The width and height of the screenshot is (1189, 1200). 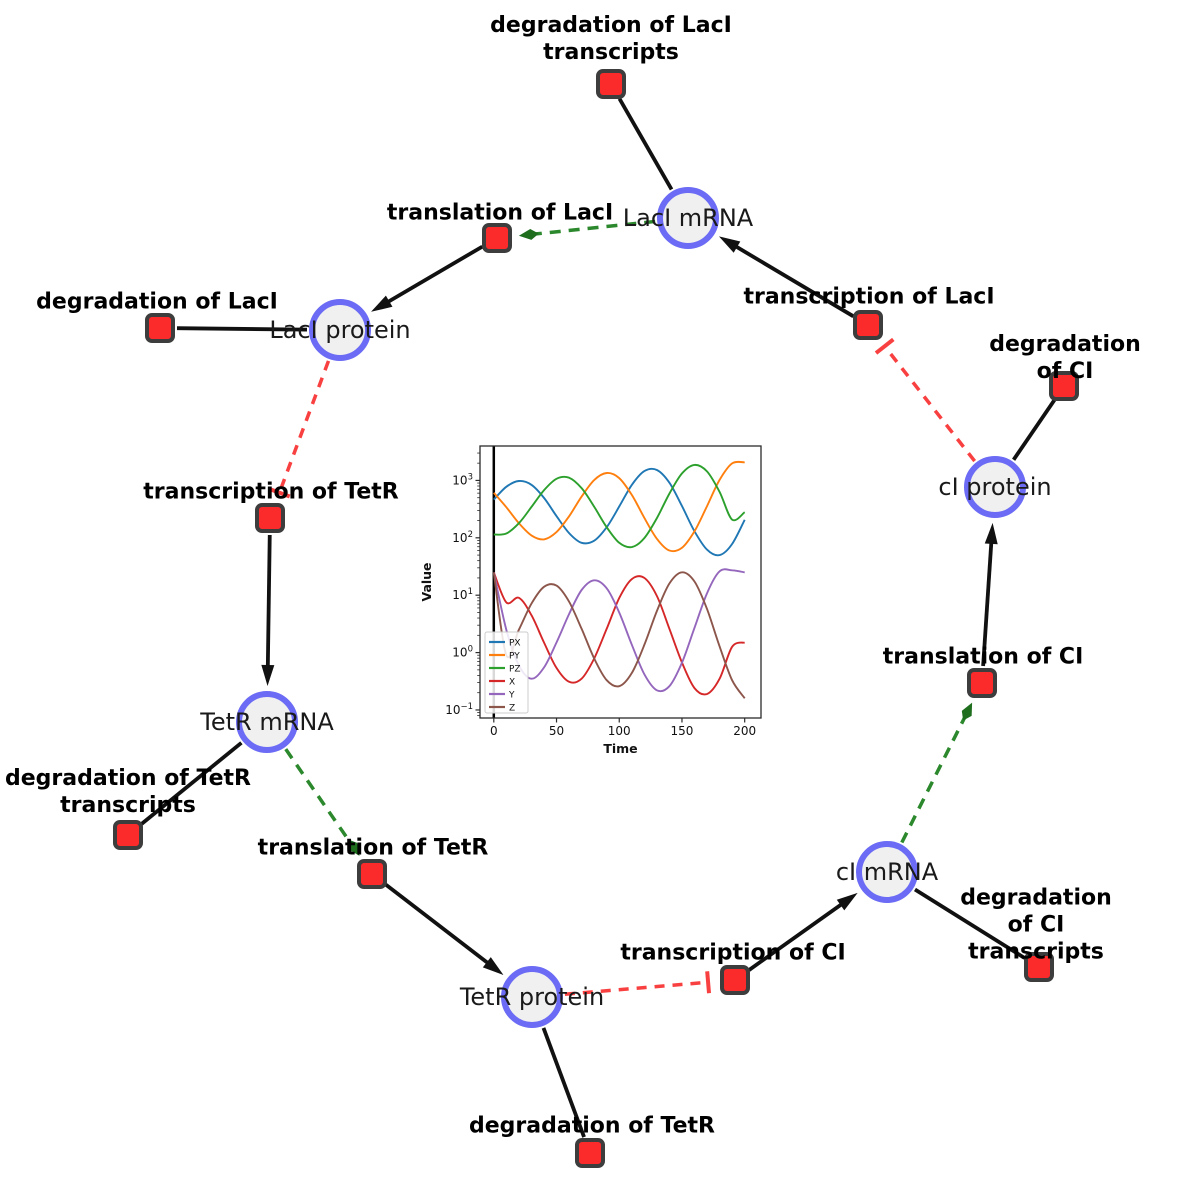 I want to click on series-line-PY, so click(x=619, y=506).